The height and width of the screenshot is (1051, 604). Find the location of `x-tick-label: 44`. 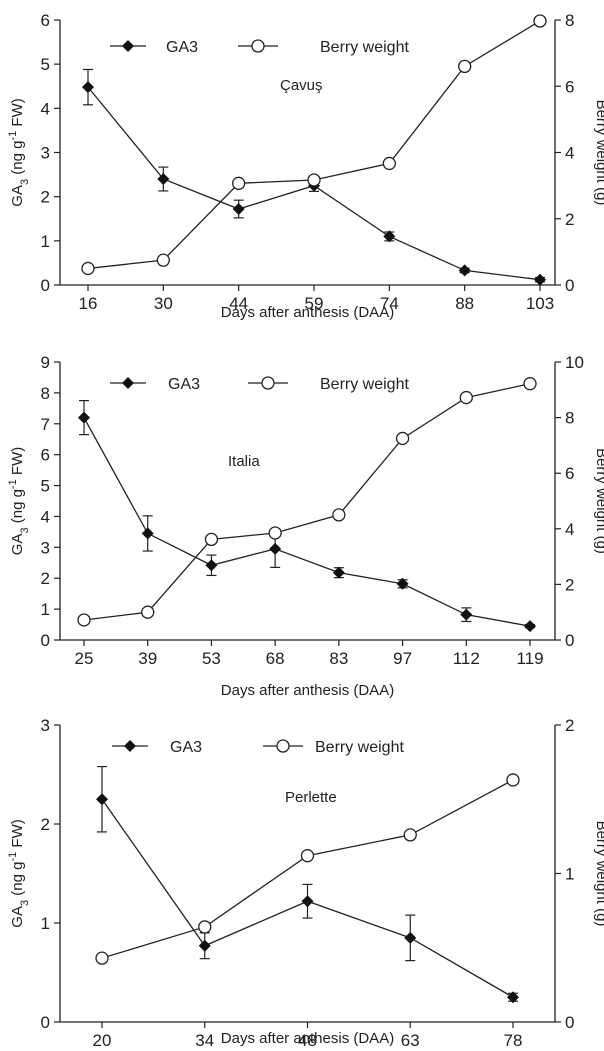

x-tick-label: 44 is located at coordinates (238, 303).